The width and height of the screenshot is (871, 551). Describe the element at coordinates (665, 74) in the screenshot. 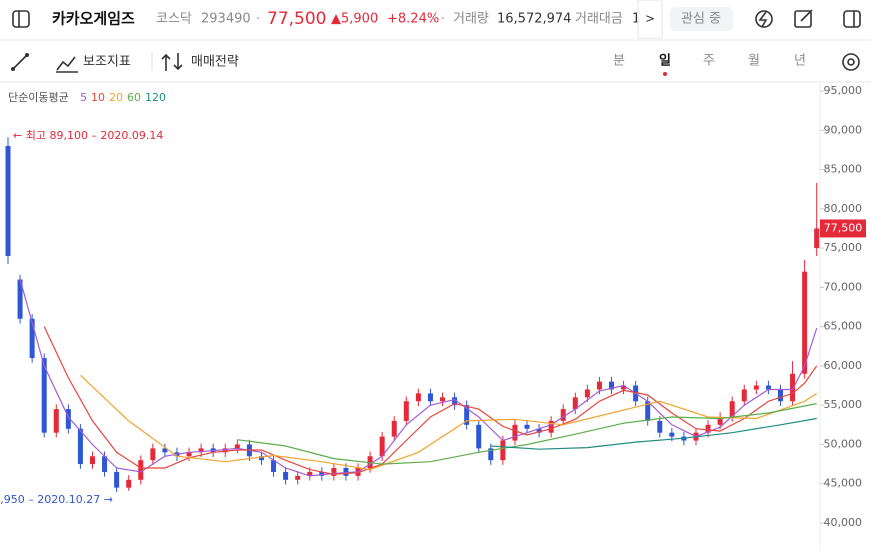

I see `active-dot` at that location.